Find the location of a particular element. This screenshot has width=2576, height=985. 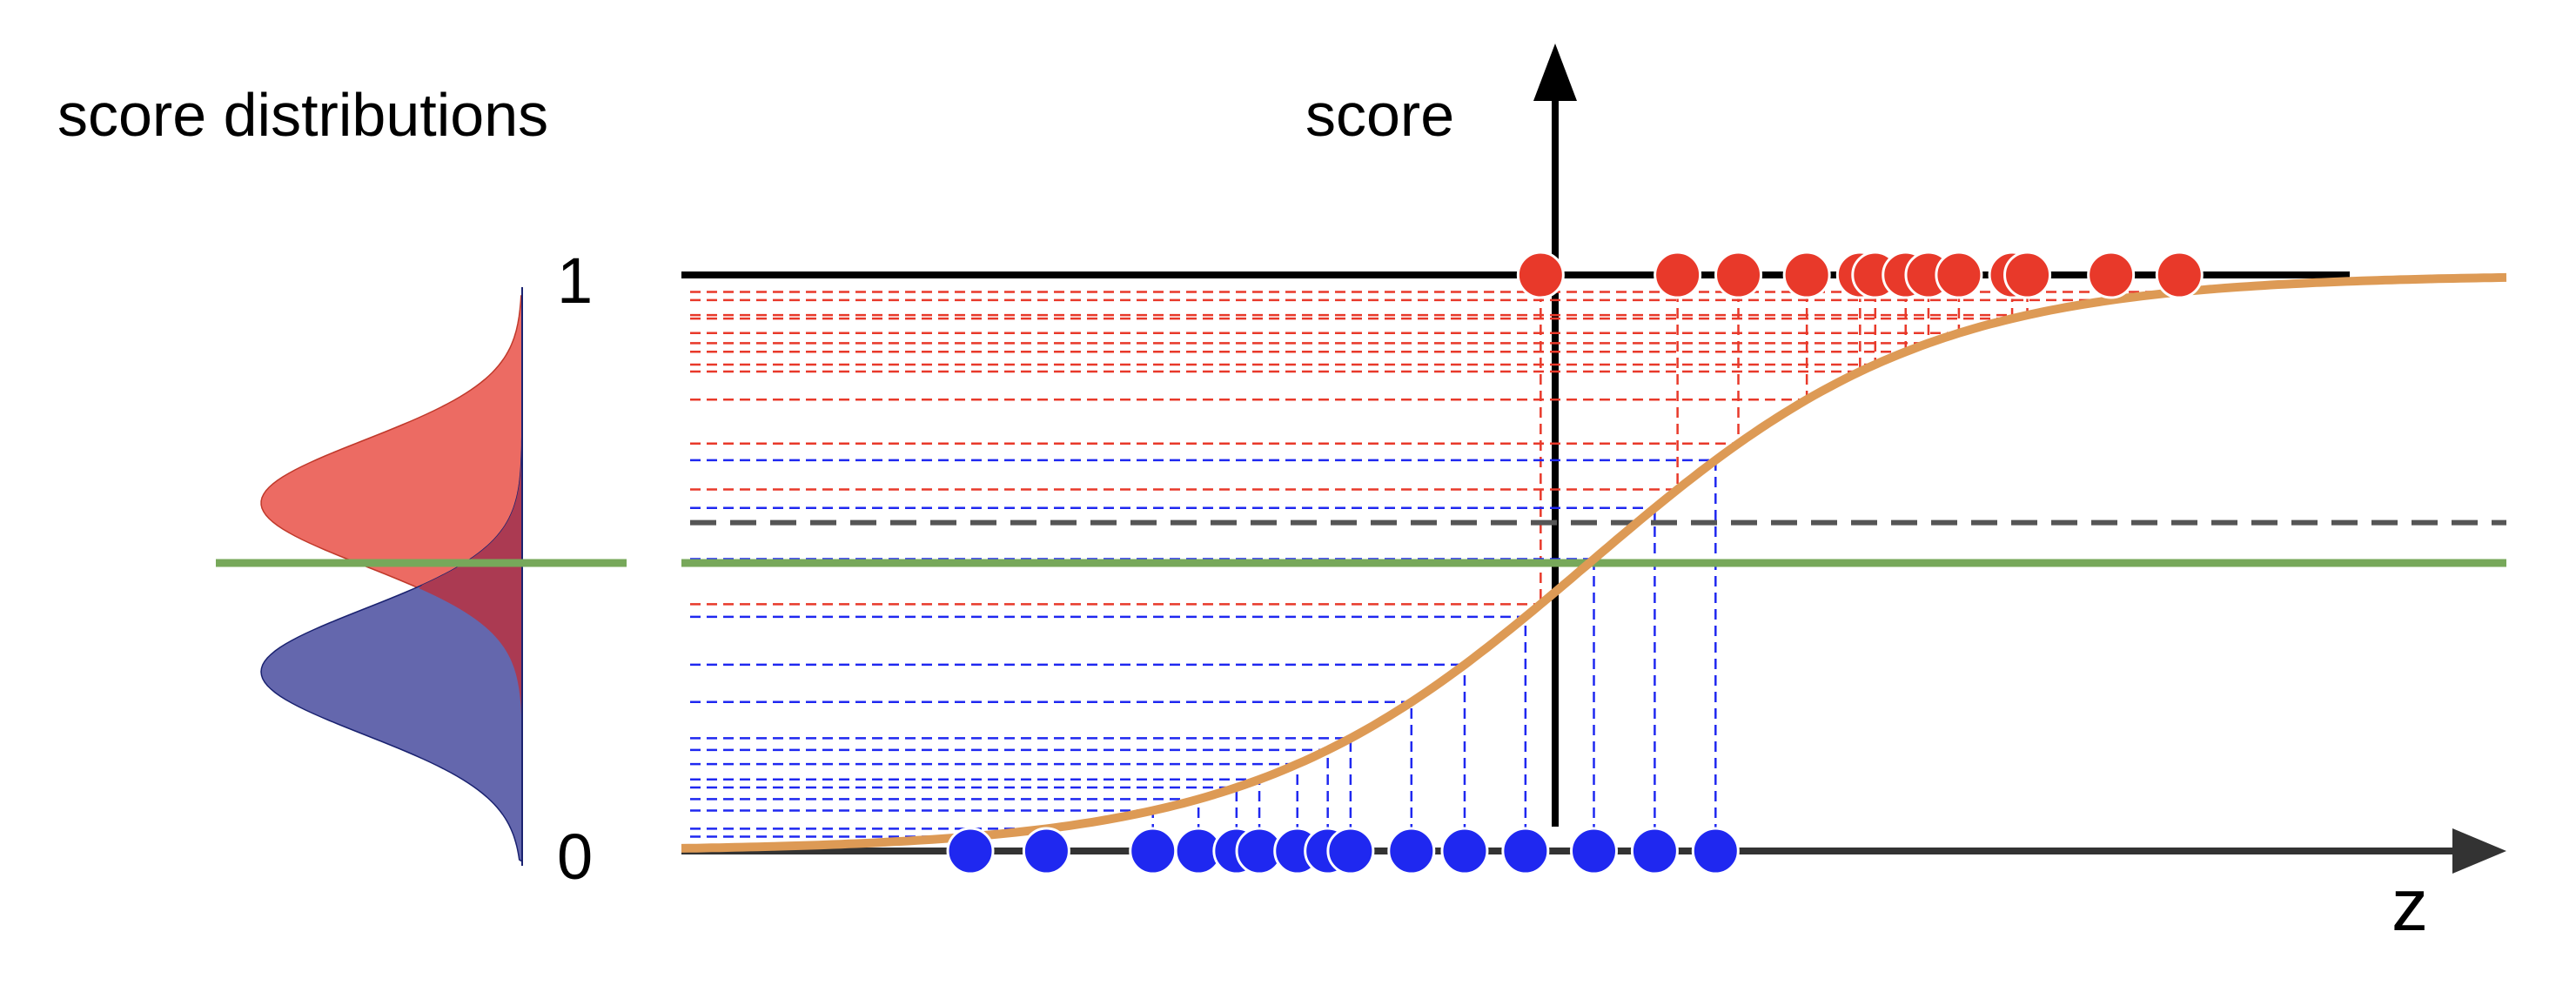

tick-label-one: 1 is located at coordinates (575, 281).